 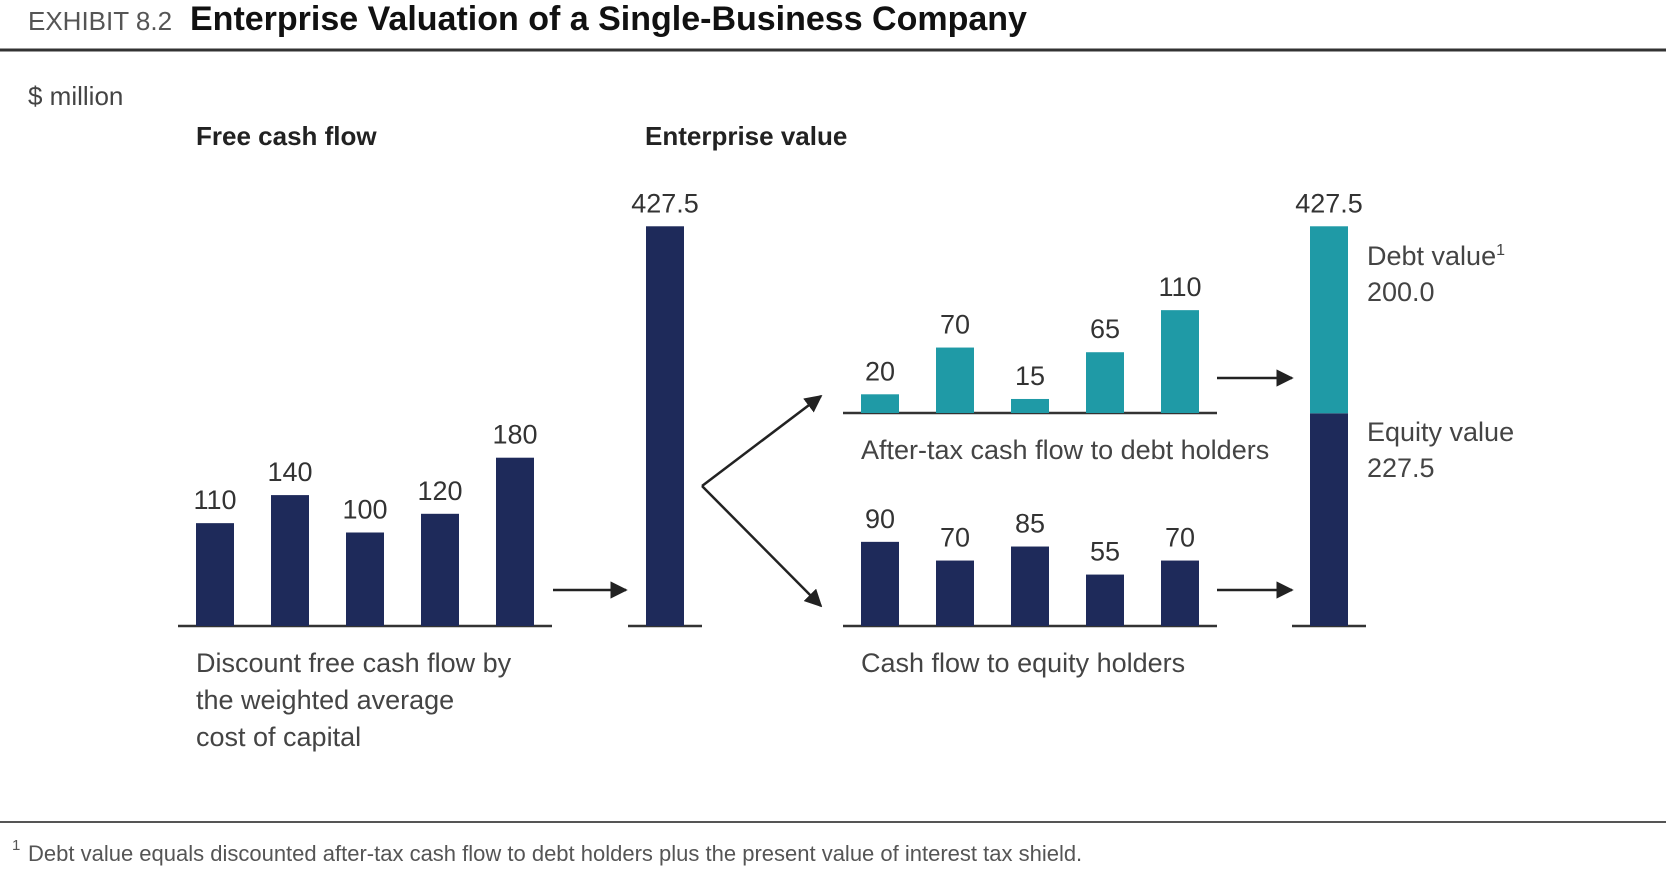 I want to click on debt-flow-bar-value-label: 65, so click(x=1105, y=329).